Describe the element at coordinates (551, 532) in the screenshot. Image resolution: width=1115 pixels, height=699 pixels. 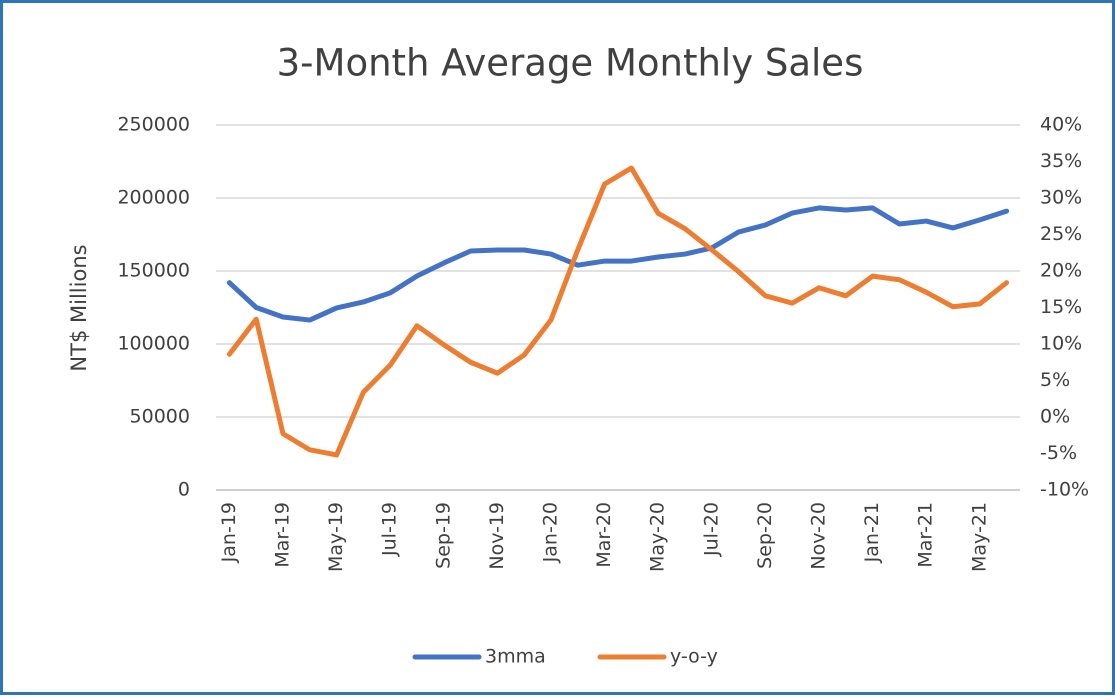
I see `x-tick-label: Jan-20` at that location.